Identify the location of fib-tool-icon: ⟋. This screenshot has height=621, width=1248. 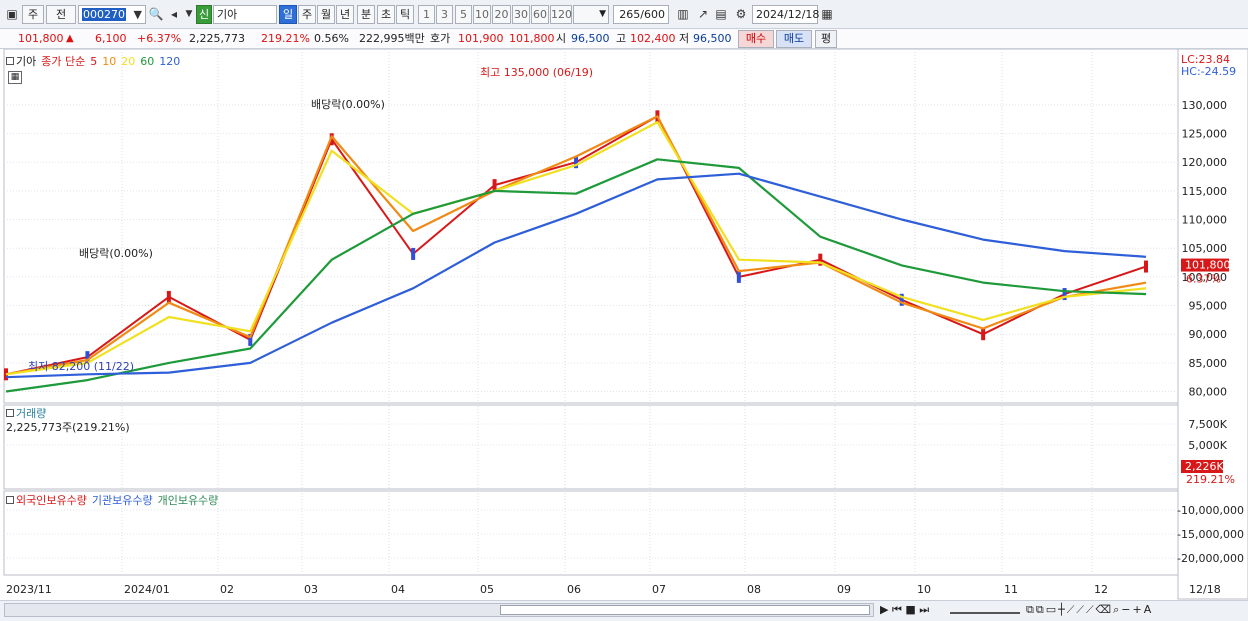
(1090, 609).